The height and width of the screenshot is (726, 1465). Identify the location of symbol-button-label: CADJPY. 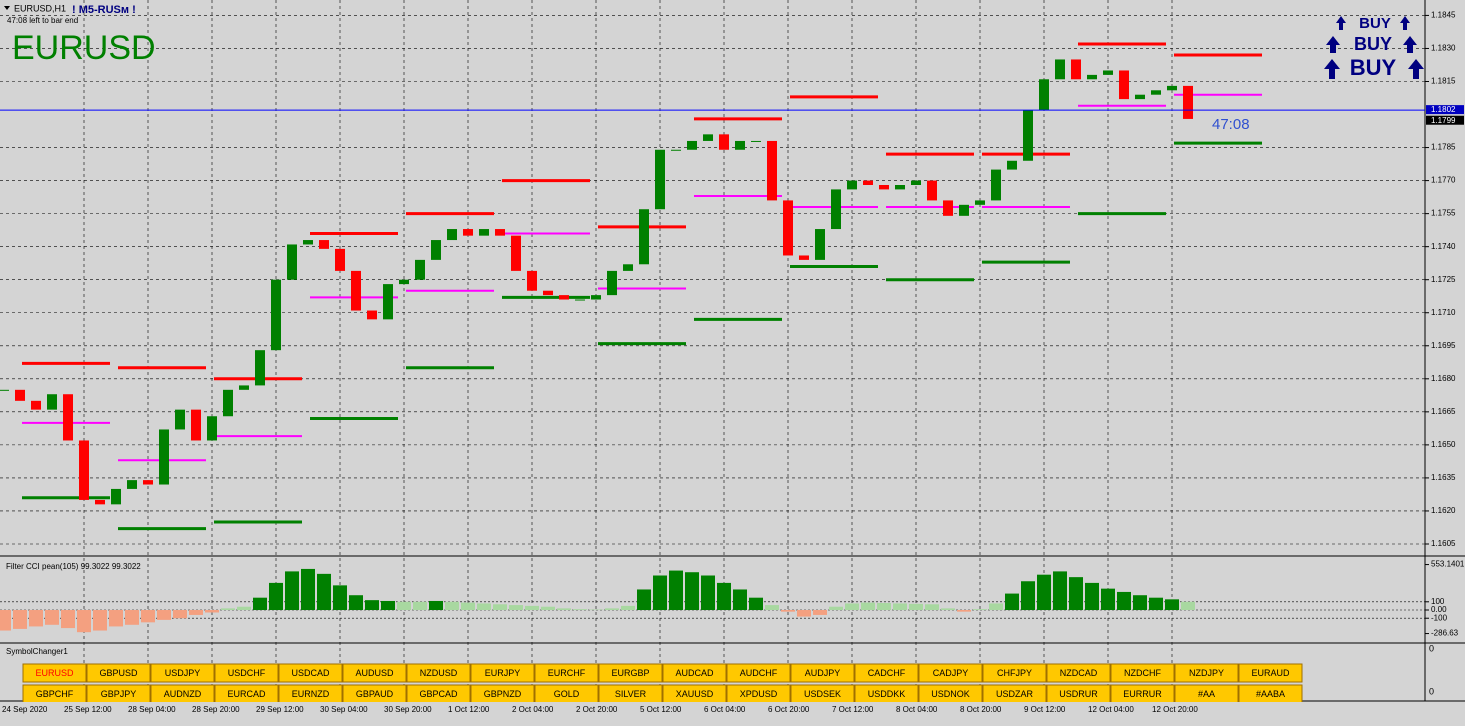
(951, 673).